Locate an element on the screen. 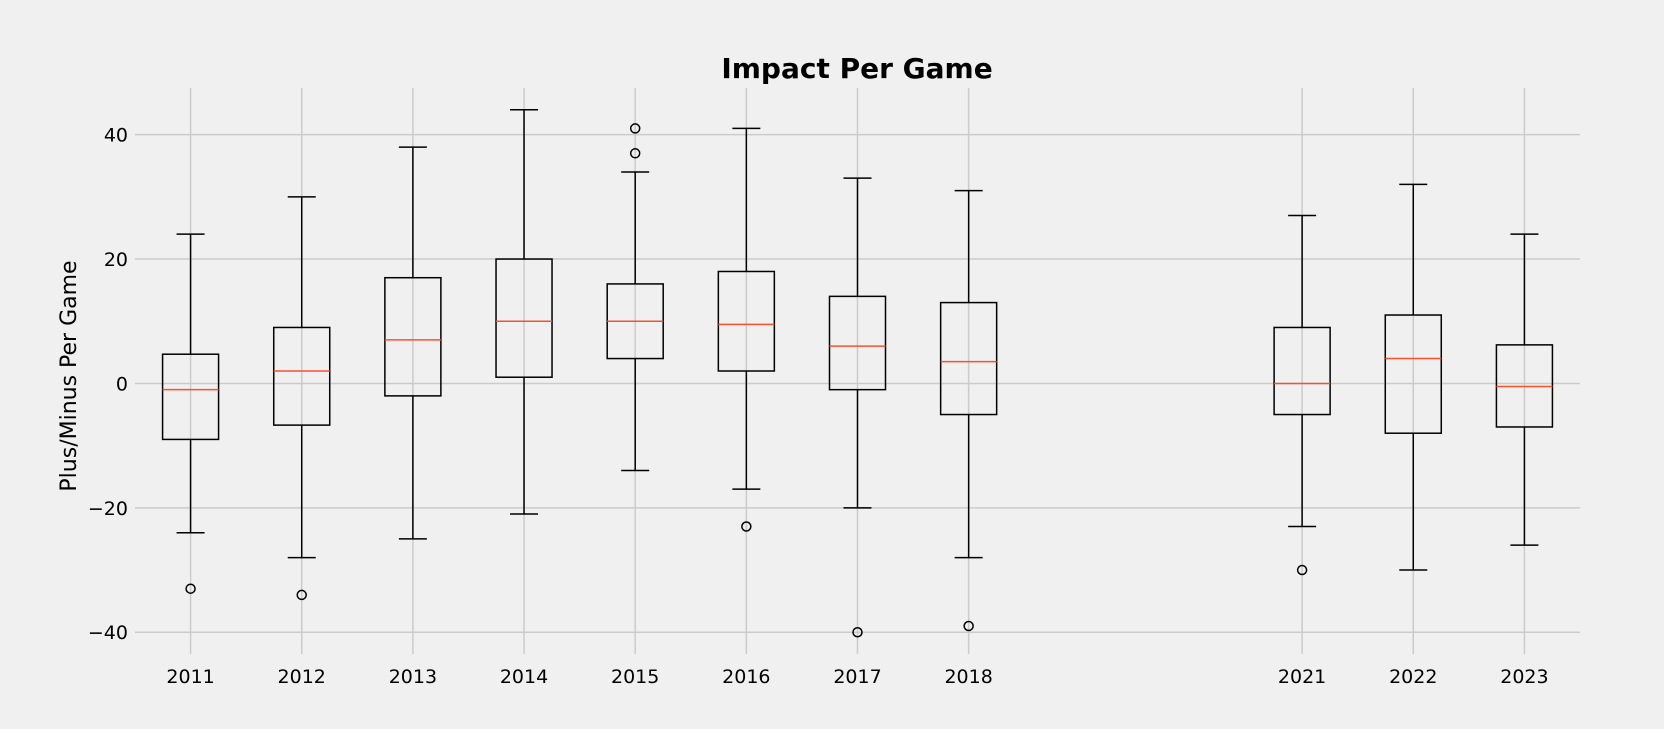  x-tick-label: 2018 is located at coordinates (968, 677).